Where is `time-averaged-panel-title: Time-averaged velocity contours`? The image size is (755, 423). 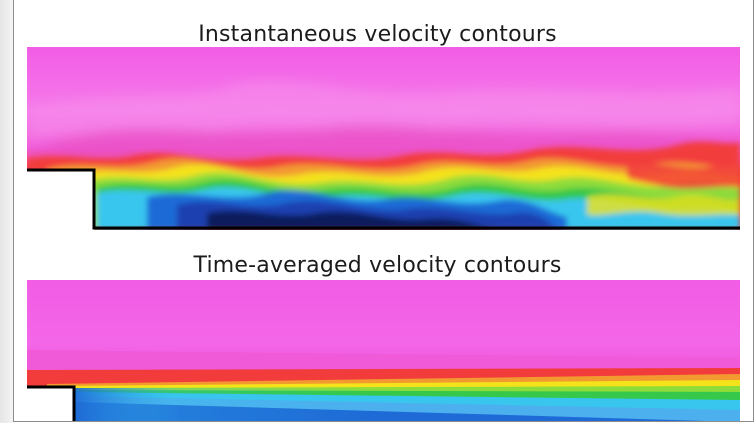 time-averaged-panel-title: Time-averaged velocity contours is located at coordinates (377, 265).